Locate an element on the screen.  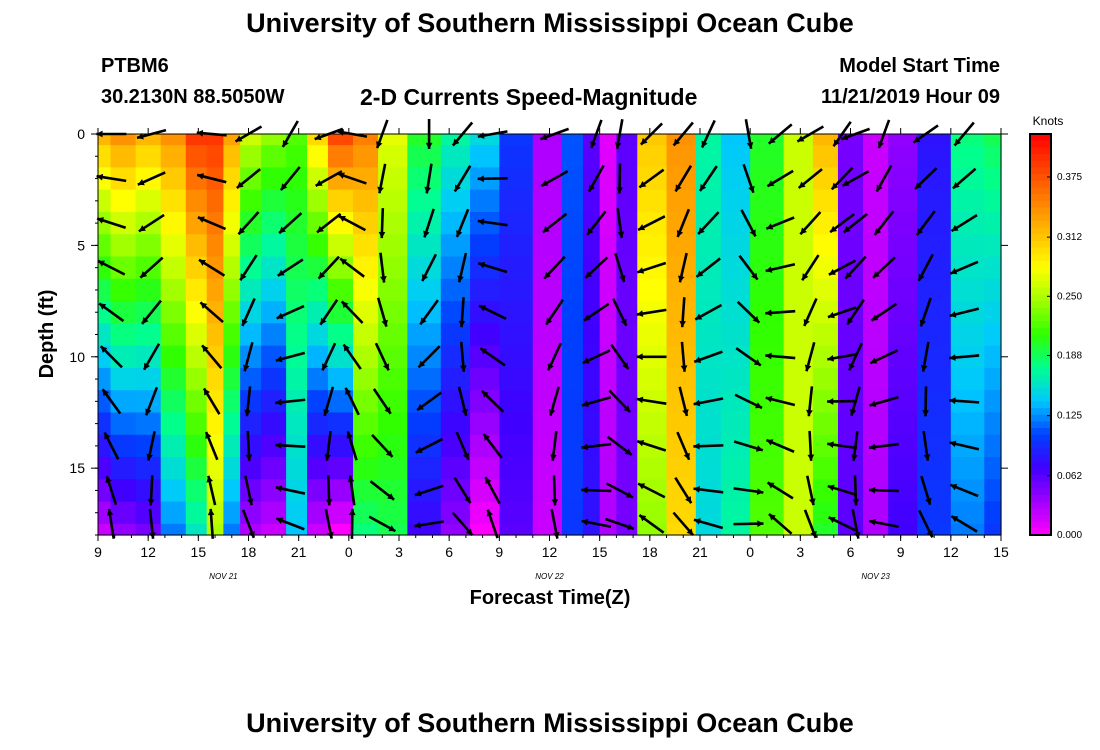
x-tick-label: 15 is located at coordinates (1001, 552).